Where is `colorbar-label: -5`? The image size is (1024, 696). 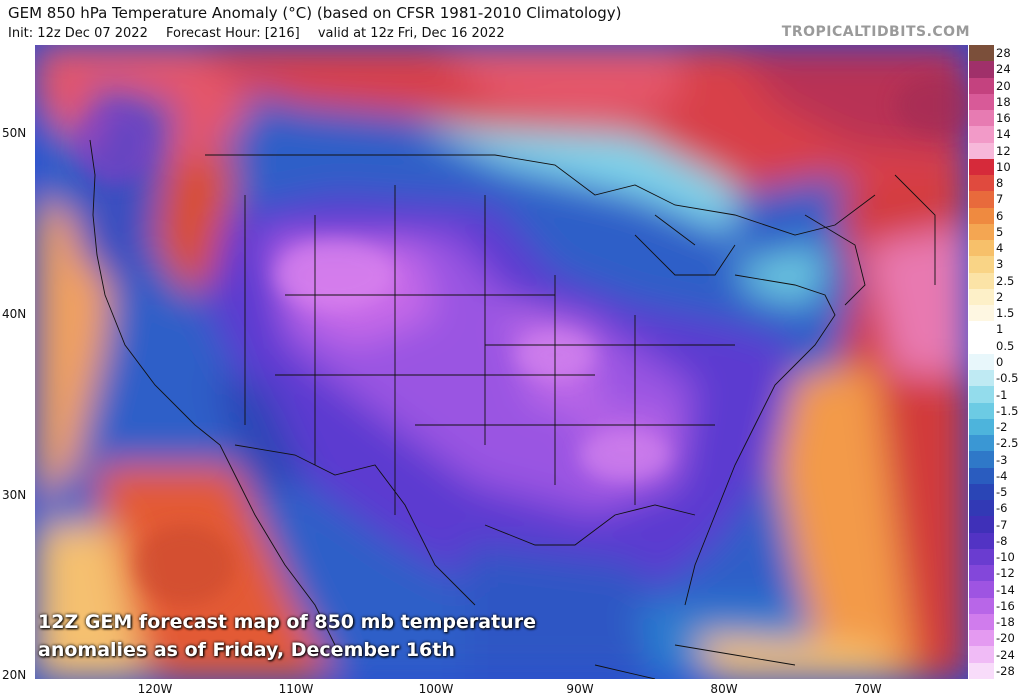 colorbar-label: -5 is located at coordinates (1002, 492).